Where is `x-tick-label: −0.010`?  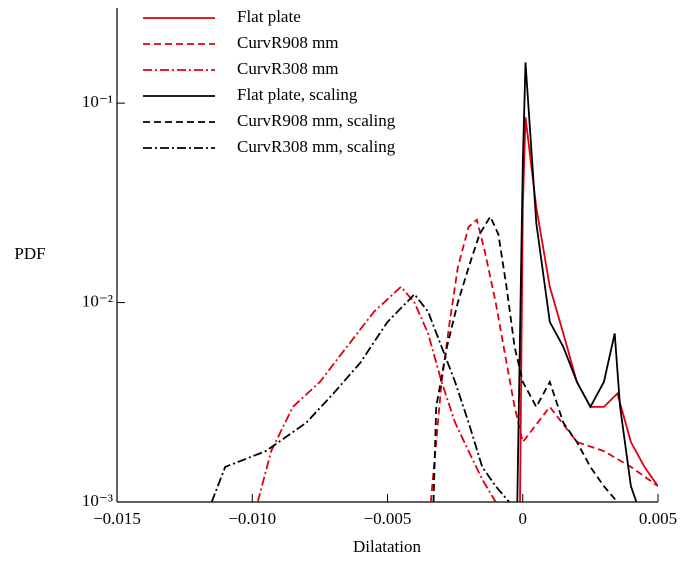 x-tick-label: −0.010 is located at coordinates (252, 518).